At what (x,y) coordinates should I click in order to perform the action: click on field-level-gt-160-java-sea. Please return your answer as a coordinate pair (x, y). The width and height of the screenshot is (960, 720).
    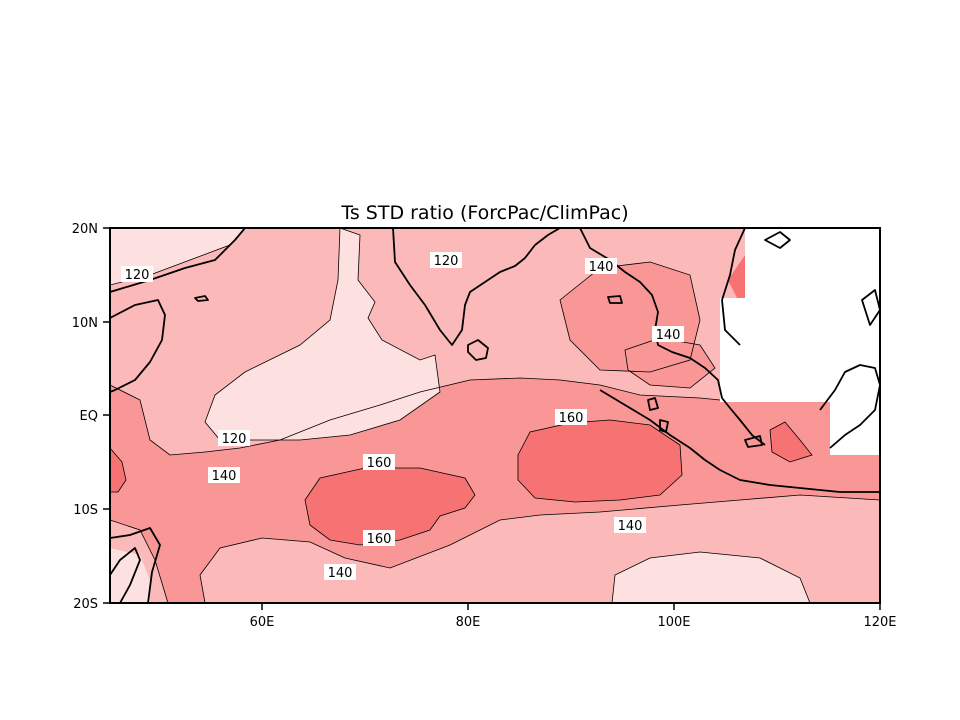
    Looking at the image, I should click on (791, 442).